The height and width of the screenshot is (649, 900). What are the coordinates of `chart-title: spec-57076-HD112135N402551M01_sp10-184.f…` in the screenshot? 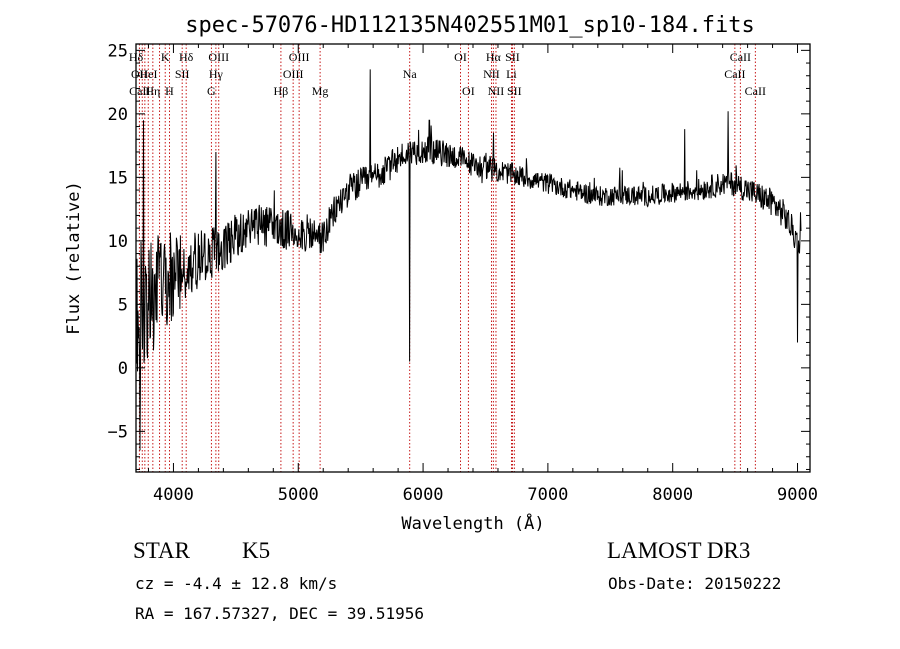 It's located at (470, 25).